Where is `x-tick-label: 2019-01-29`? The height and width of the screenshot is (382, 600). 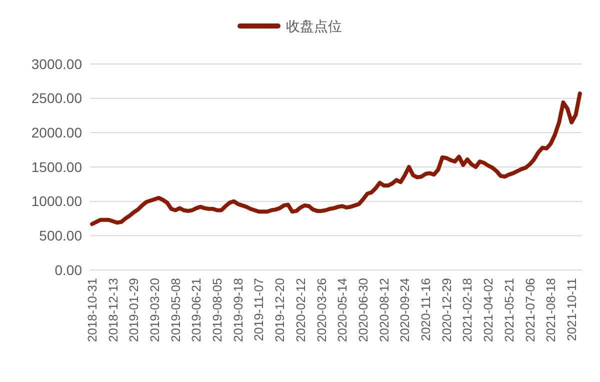 x-tick-label: 2019-01-29 is located at coordinates (134, 310).